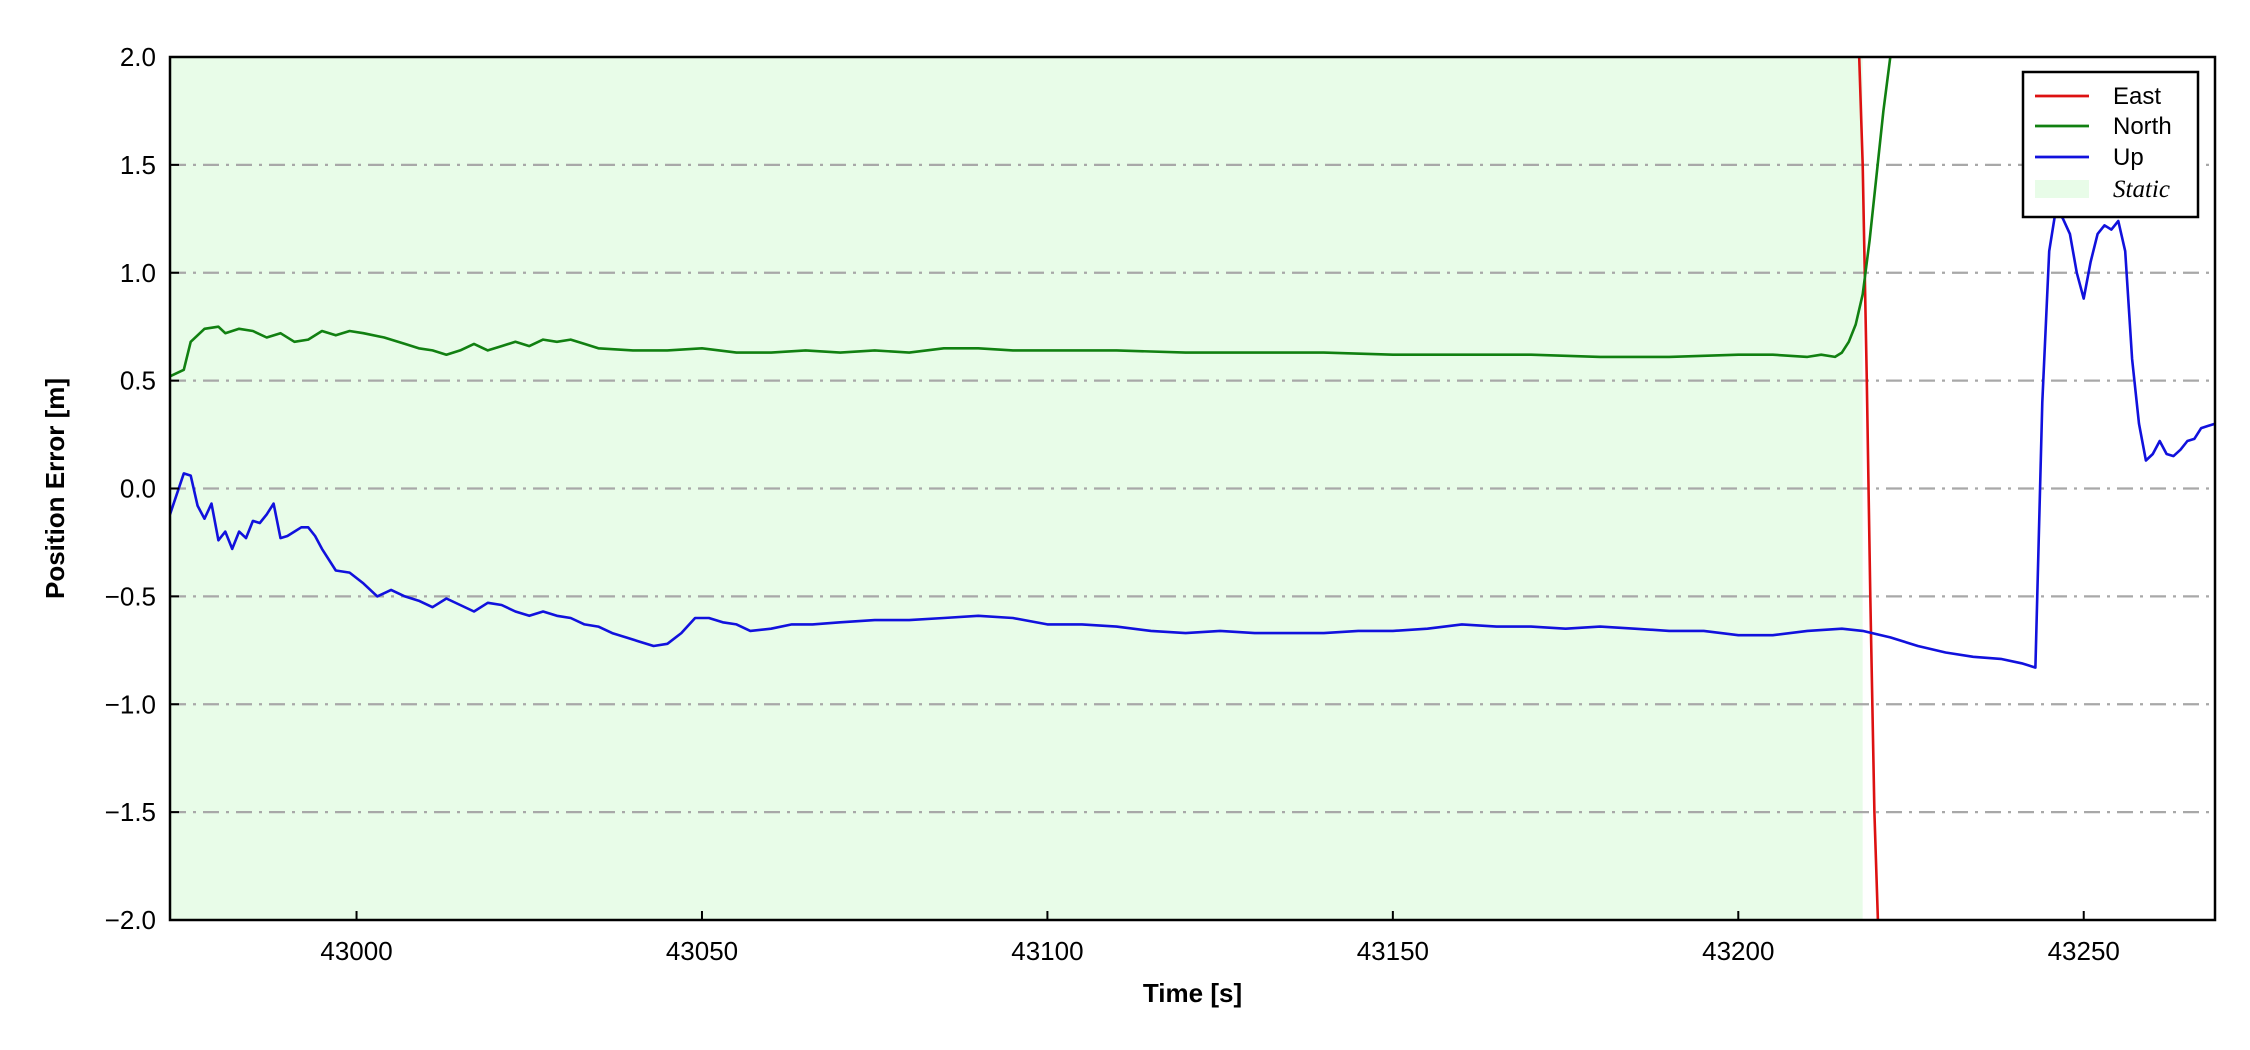  I want to click on x-tick-label: 43200, so click(1738, 951).